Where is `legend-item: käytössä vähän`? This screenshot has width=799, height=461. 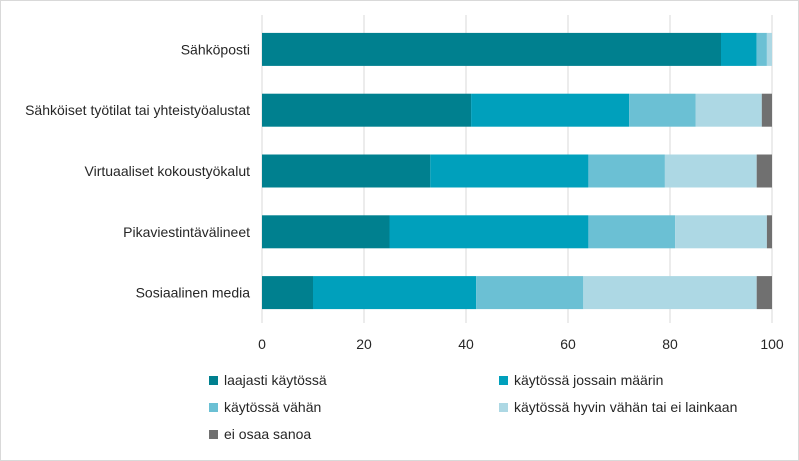 legend-item: käytössä vähän is located at coordinates (354, 407).